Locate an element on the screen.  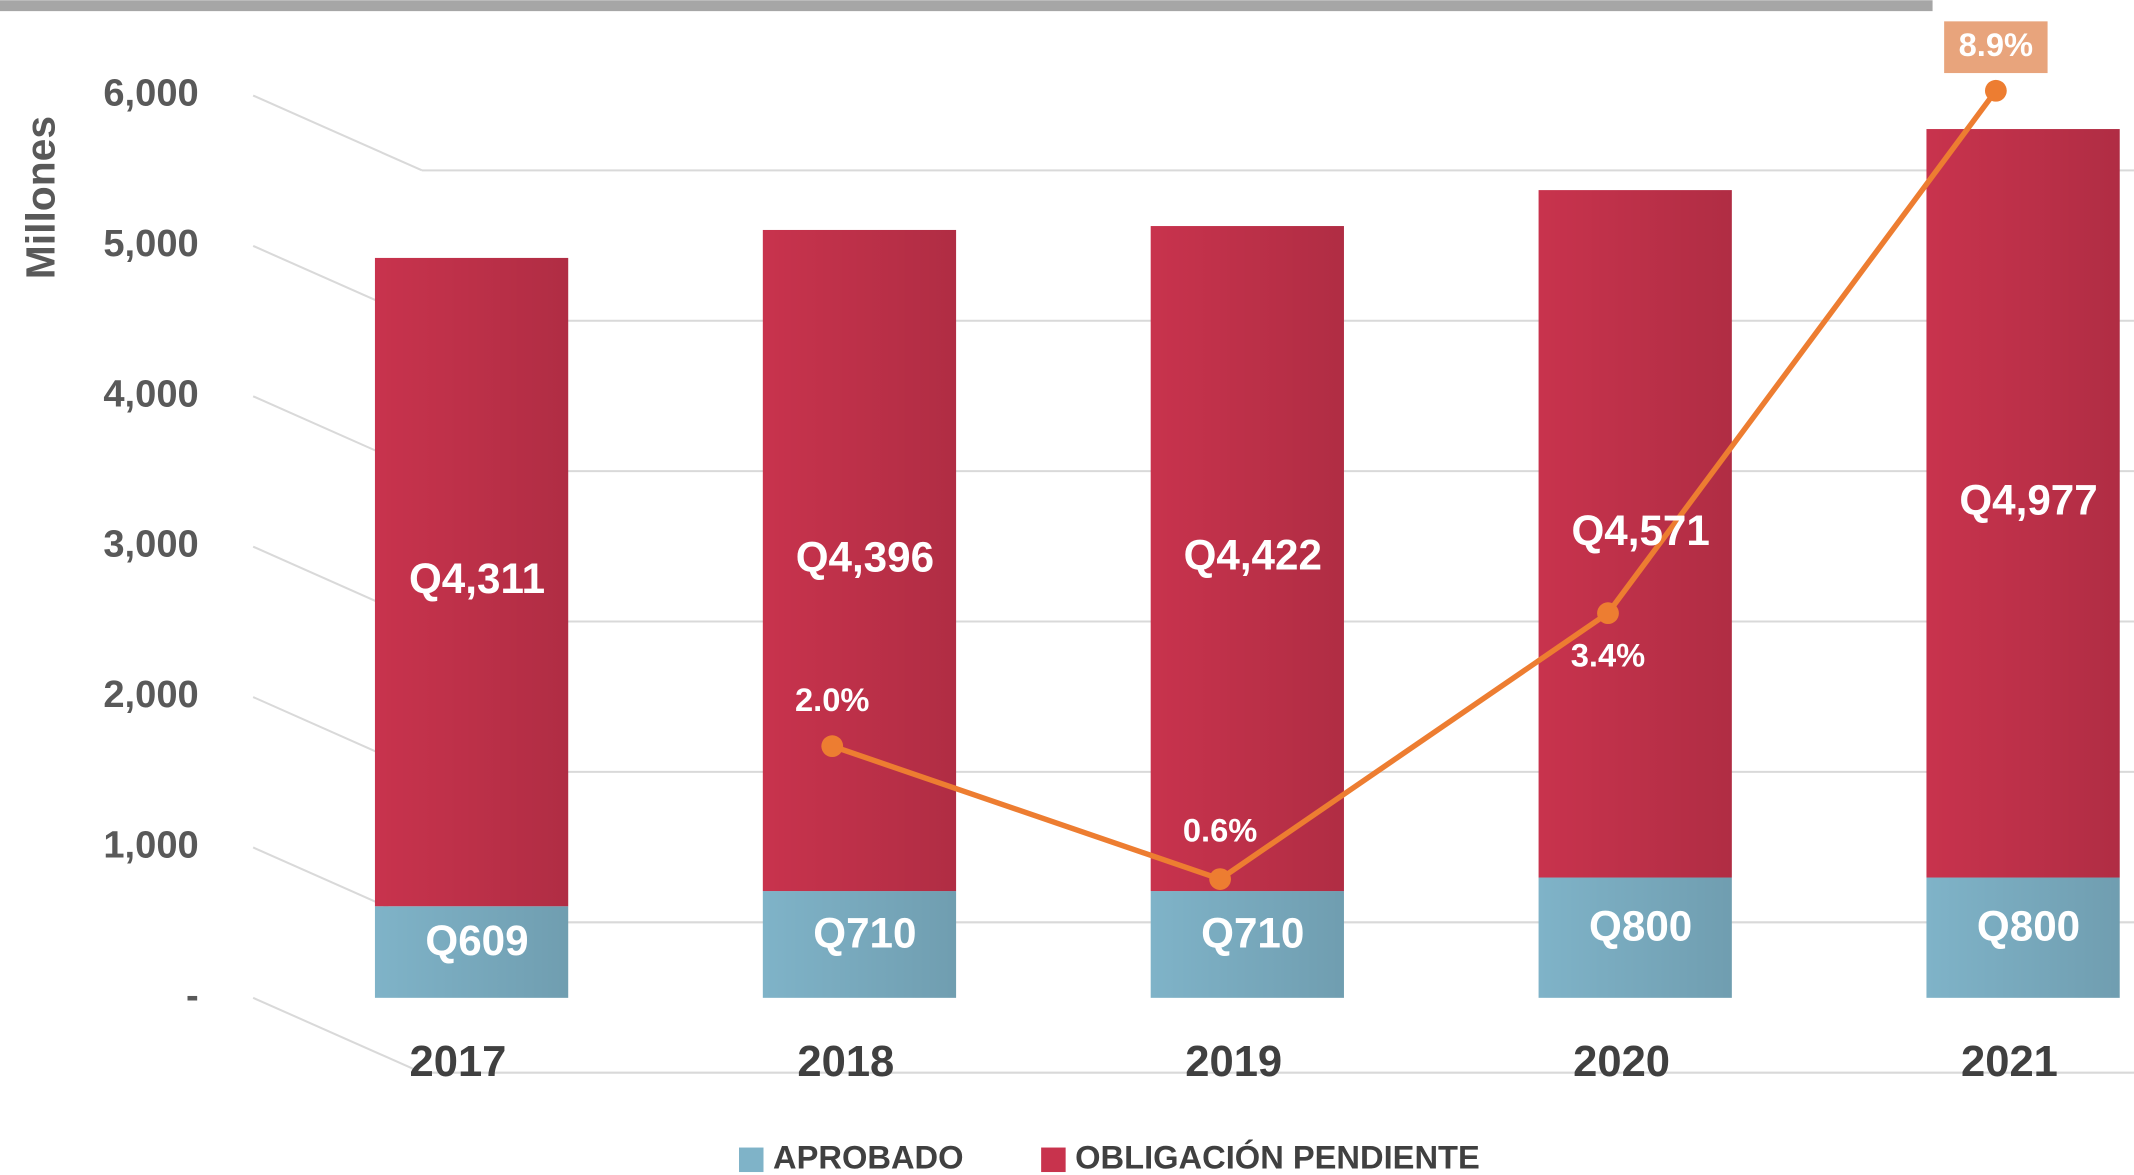
data-label: Q609 is located at coordinates (476, 940).